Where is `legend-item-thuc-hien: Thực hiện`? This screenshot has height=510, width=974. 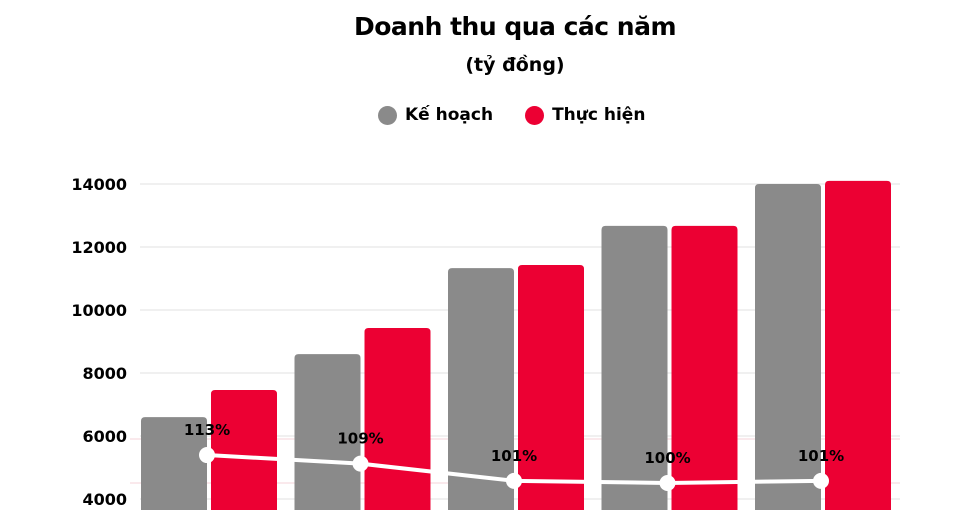 legend-item-thuc-hien: Thực hiện is located at coordinates (585, 115).